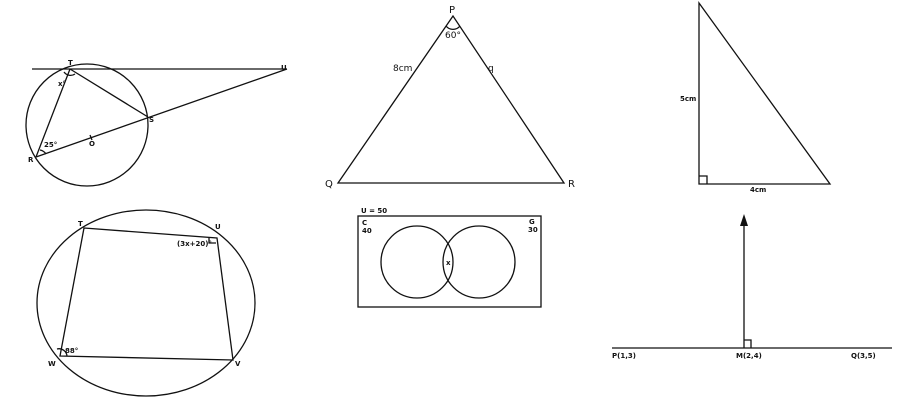  I want to click on height-label: 5cm, so click(688, 99).